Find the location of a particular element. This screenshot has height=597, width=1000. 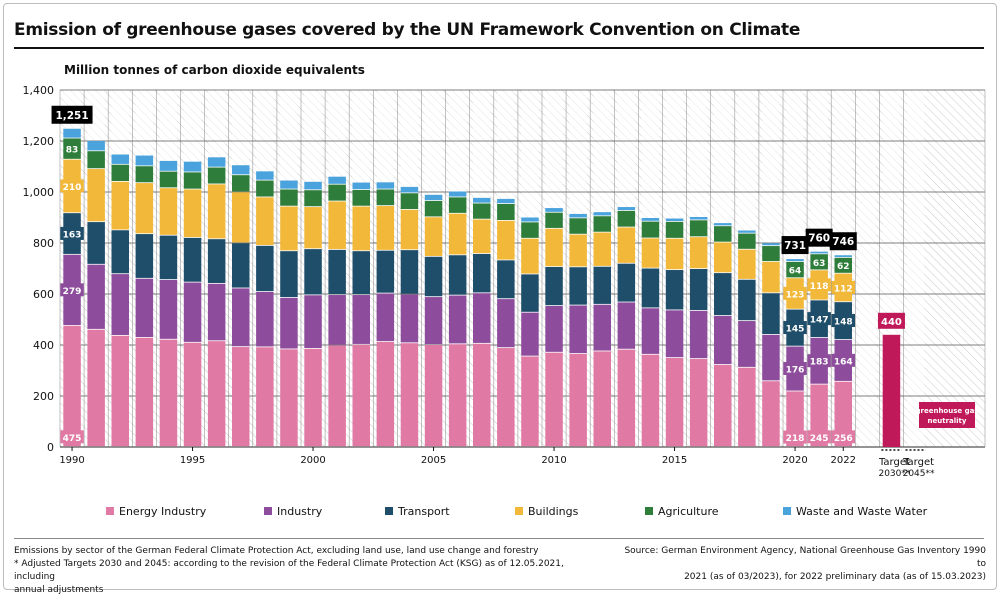

legend-divider is located at coordinates (499, 538).